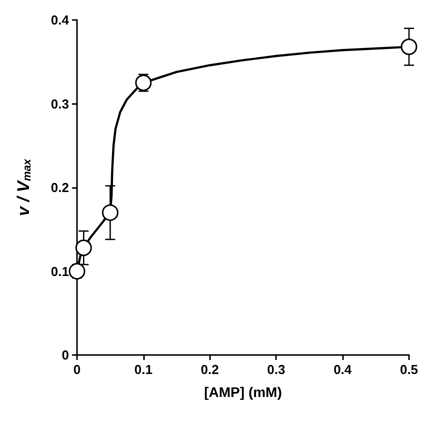 This screenshot has height=422, width=430. I want to click on x-tick-label: 0.3, so click(276, 369).